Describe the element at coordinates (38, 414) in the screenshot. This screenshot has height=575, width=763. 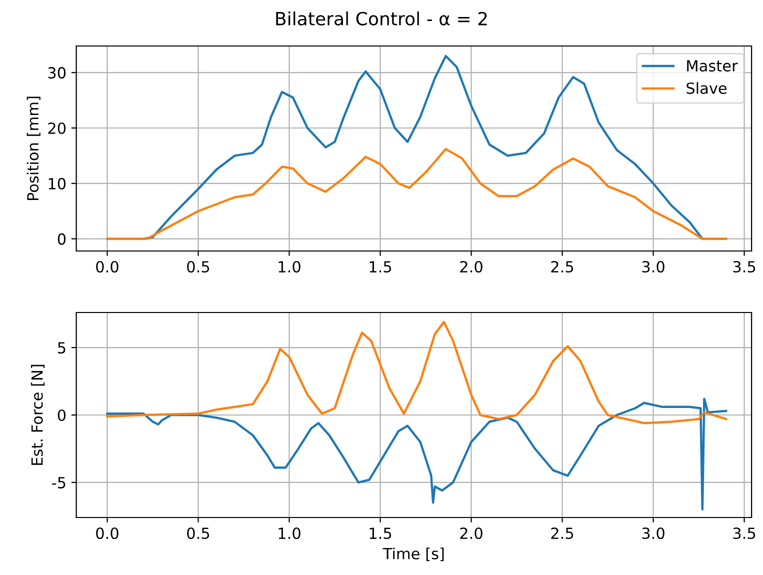
I see `y-axis-title: Est. Force [N]` at that location.